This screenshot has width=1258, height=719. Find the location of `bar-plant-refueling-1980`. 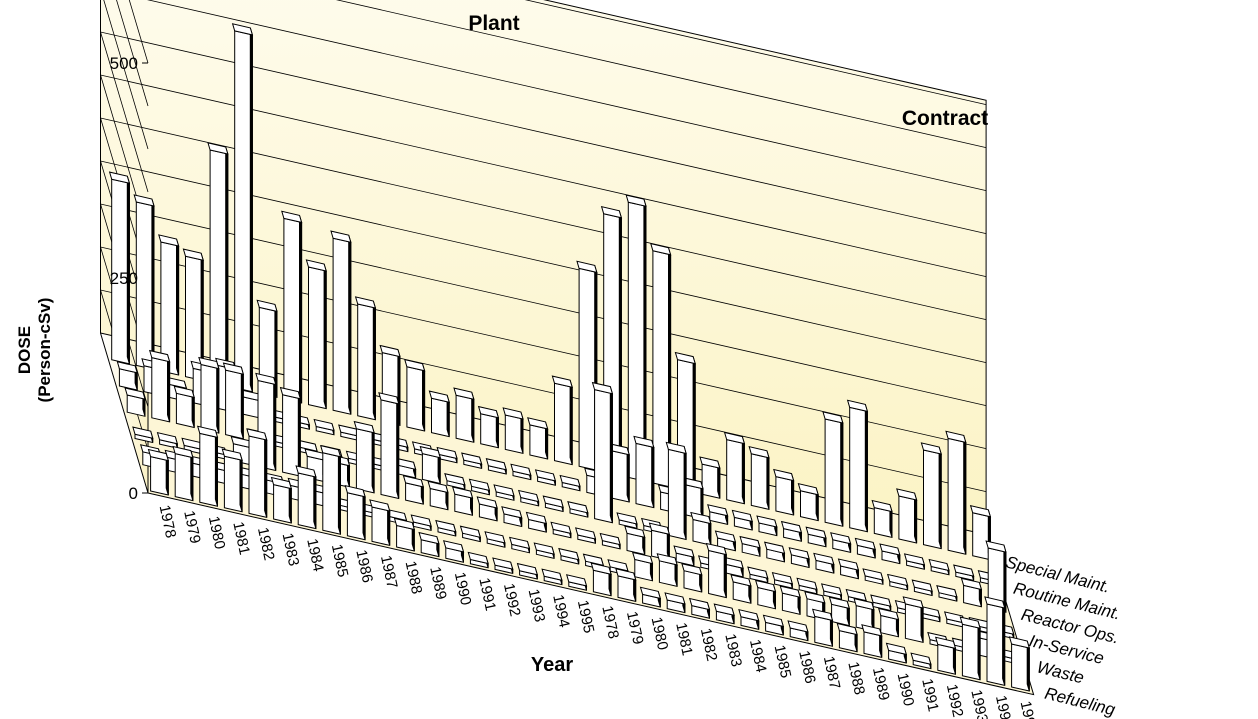

bar-plant-refueling-1980 is located at coordinates (207, 466).